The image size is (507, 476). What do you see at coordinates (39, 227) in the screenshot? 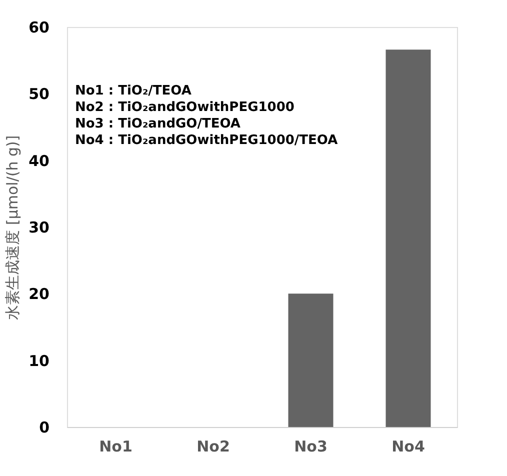
I see `y-tick-label: 30` at bounding box center [39, 227].